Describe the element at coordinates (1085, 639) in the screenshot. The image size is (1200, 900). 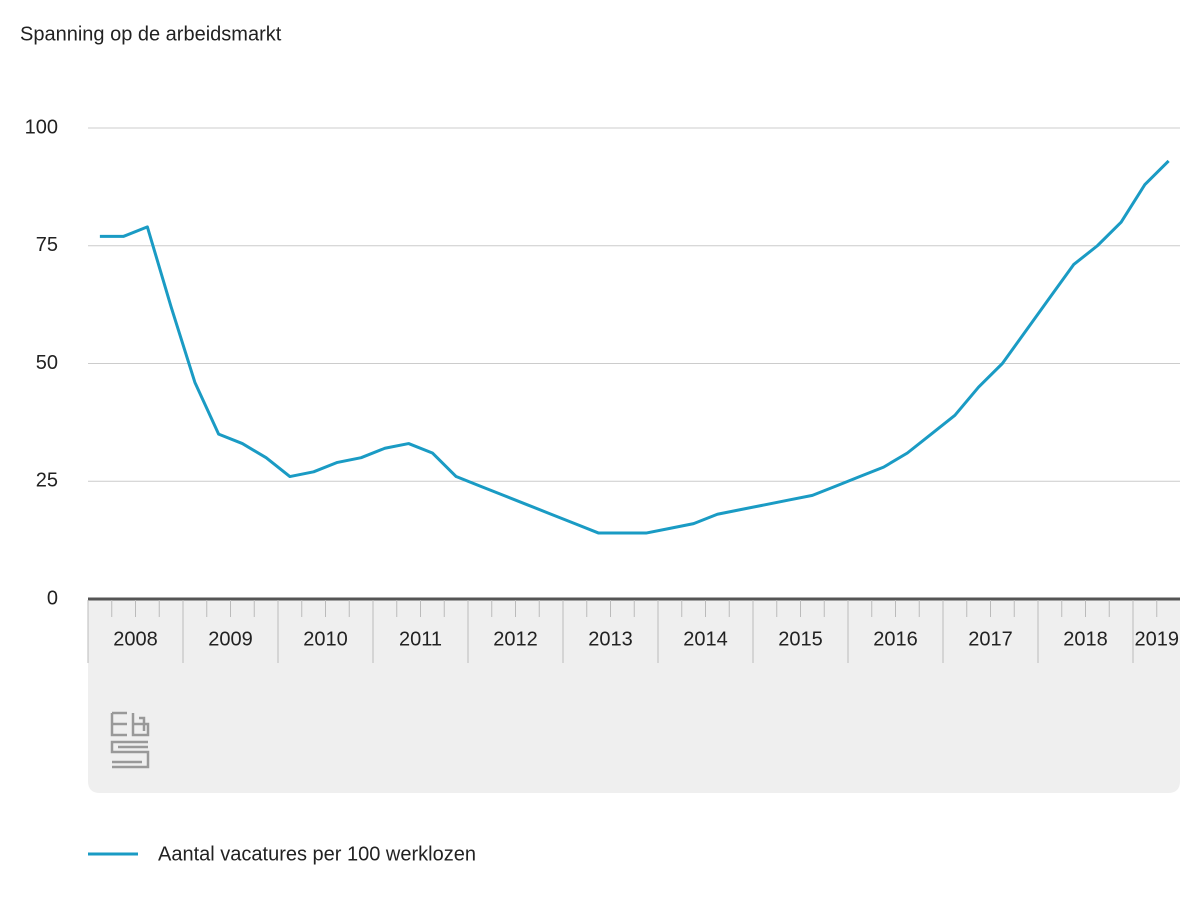
I see `x-tick-label: 2018` at that location.